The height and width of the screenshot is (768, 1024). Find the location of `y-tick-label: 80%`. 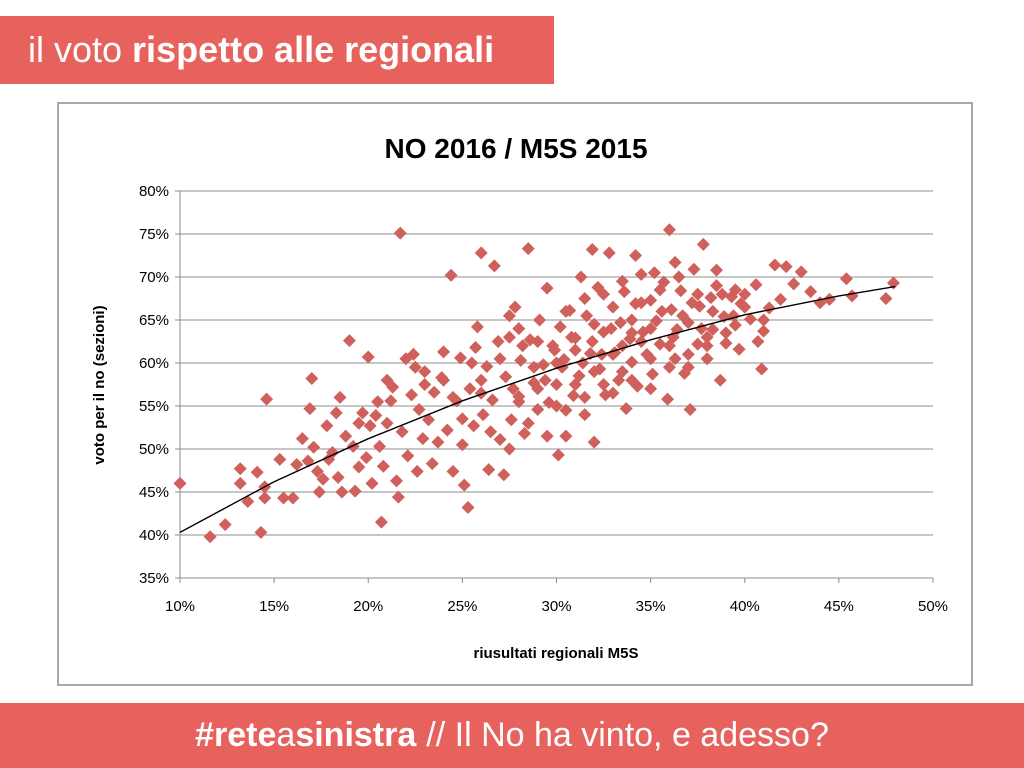

y-tick-label: 80% is located at coordinates (154, 191).